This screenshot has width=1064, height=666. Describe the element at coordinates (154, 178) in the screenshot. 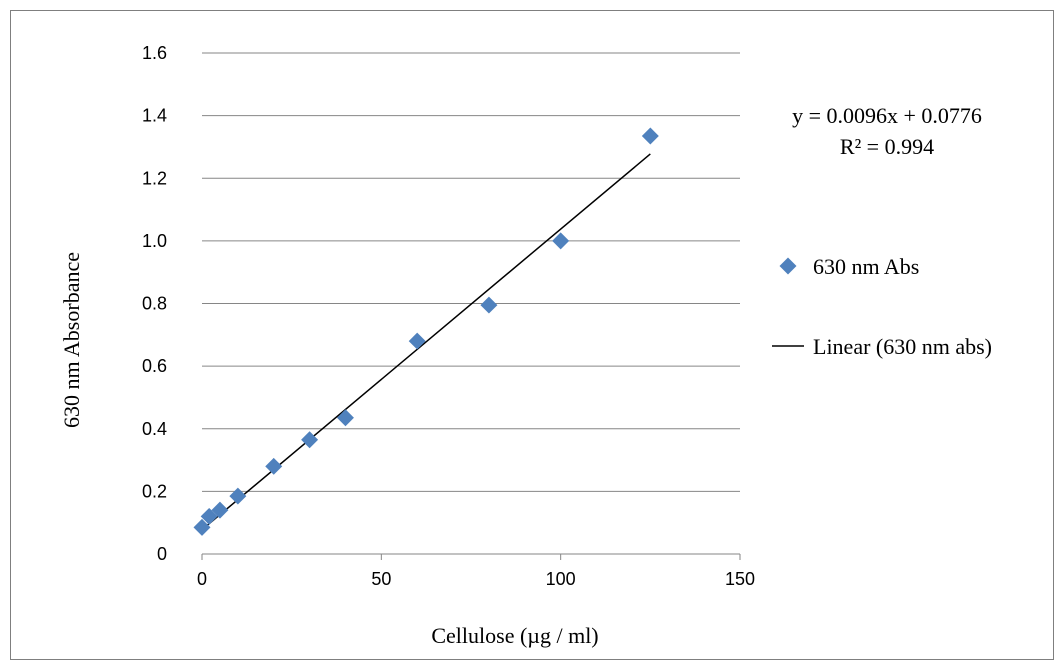

I see `y-tick-label: 1.2` at that location.